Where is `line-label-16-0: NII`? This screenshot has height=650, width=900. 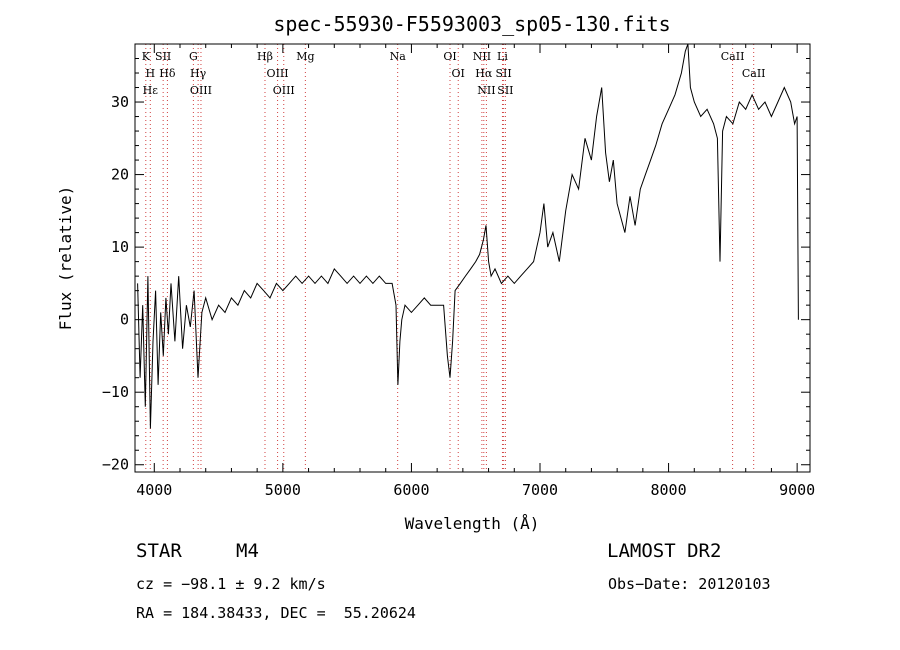
line-label-16-0: NII is located at coordinates (486, 90).